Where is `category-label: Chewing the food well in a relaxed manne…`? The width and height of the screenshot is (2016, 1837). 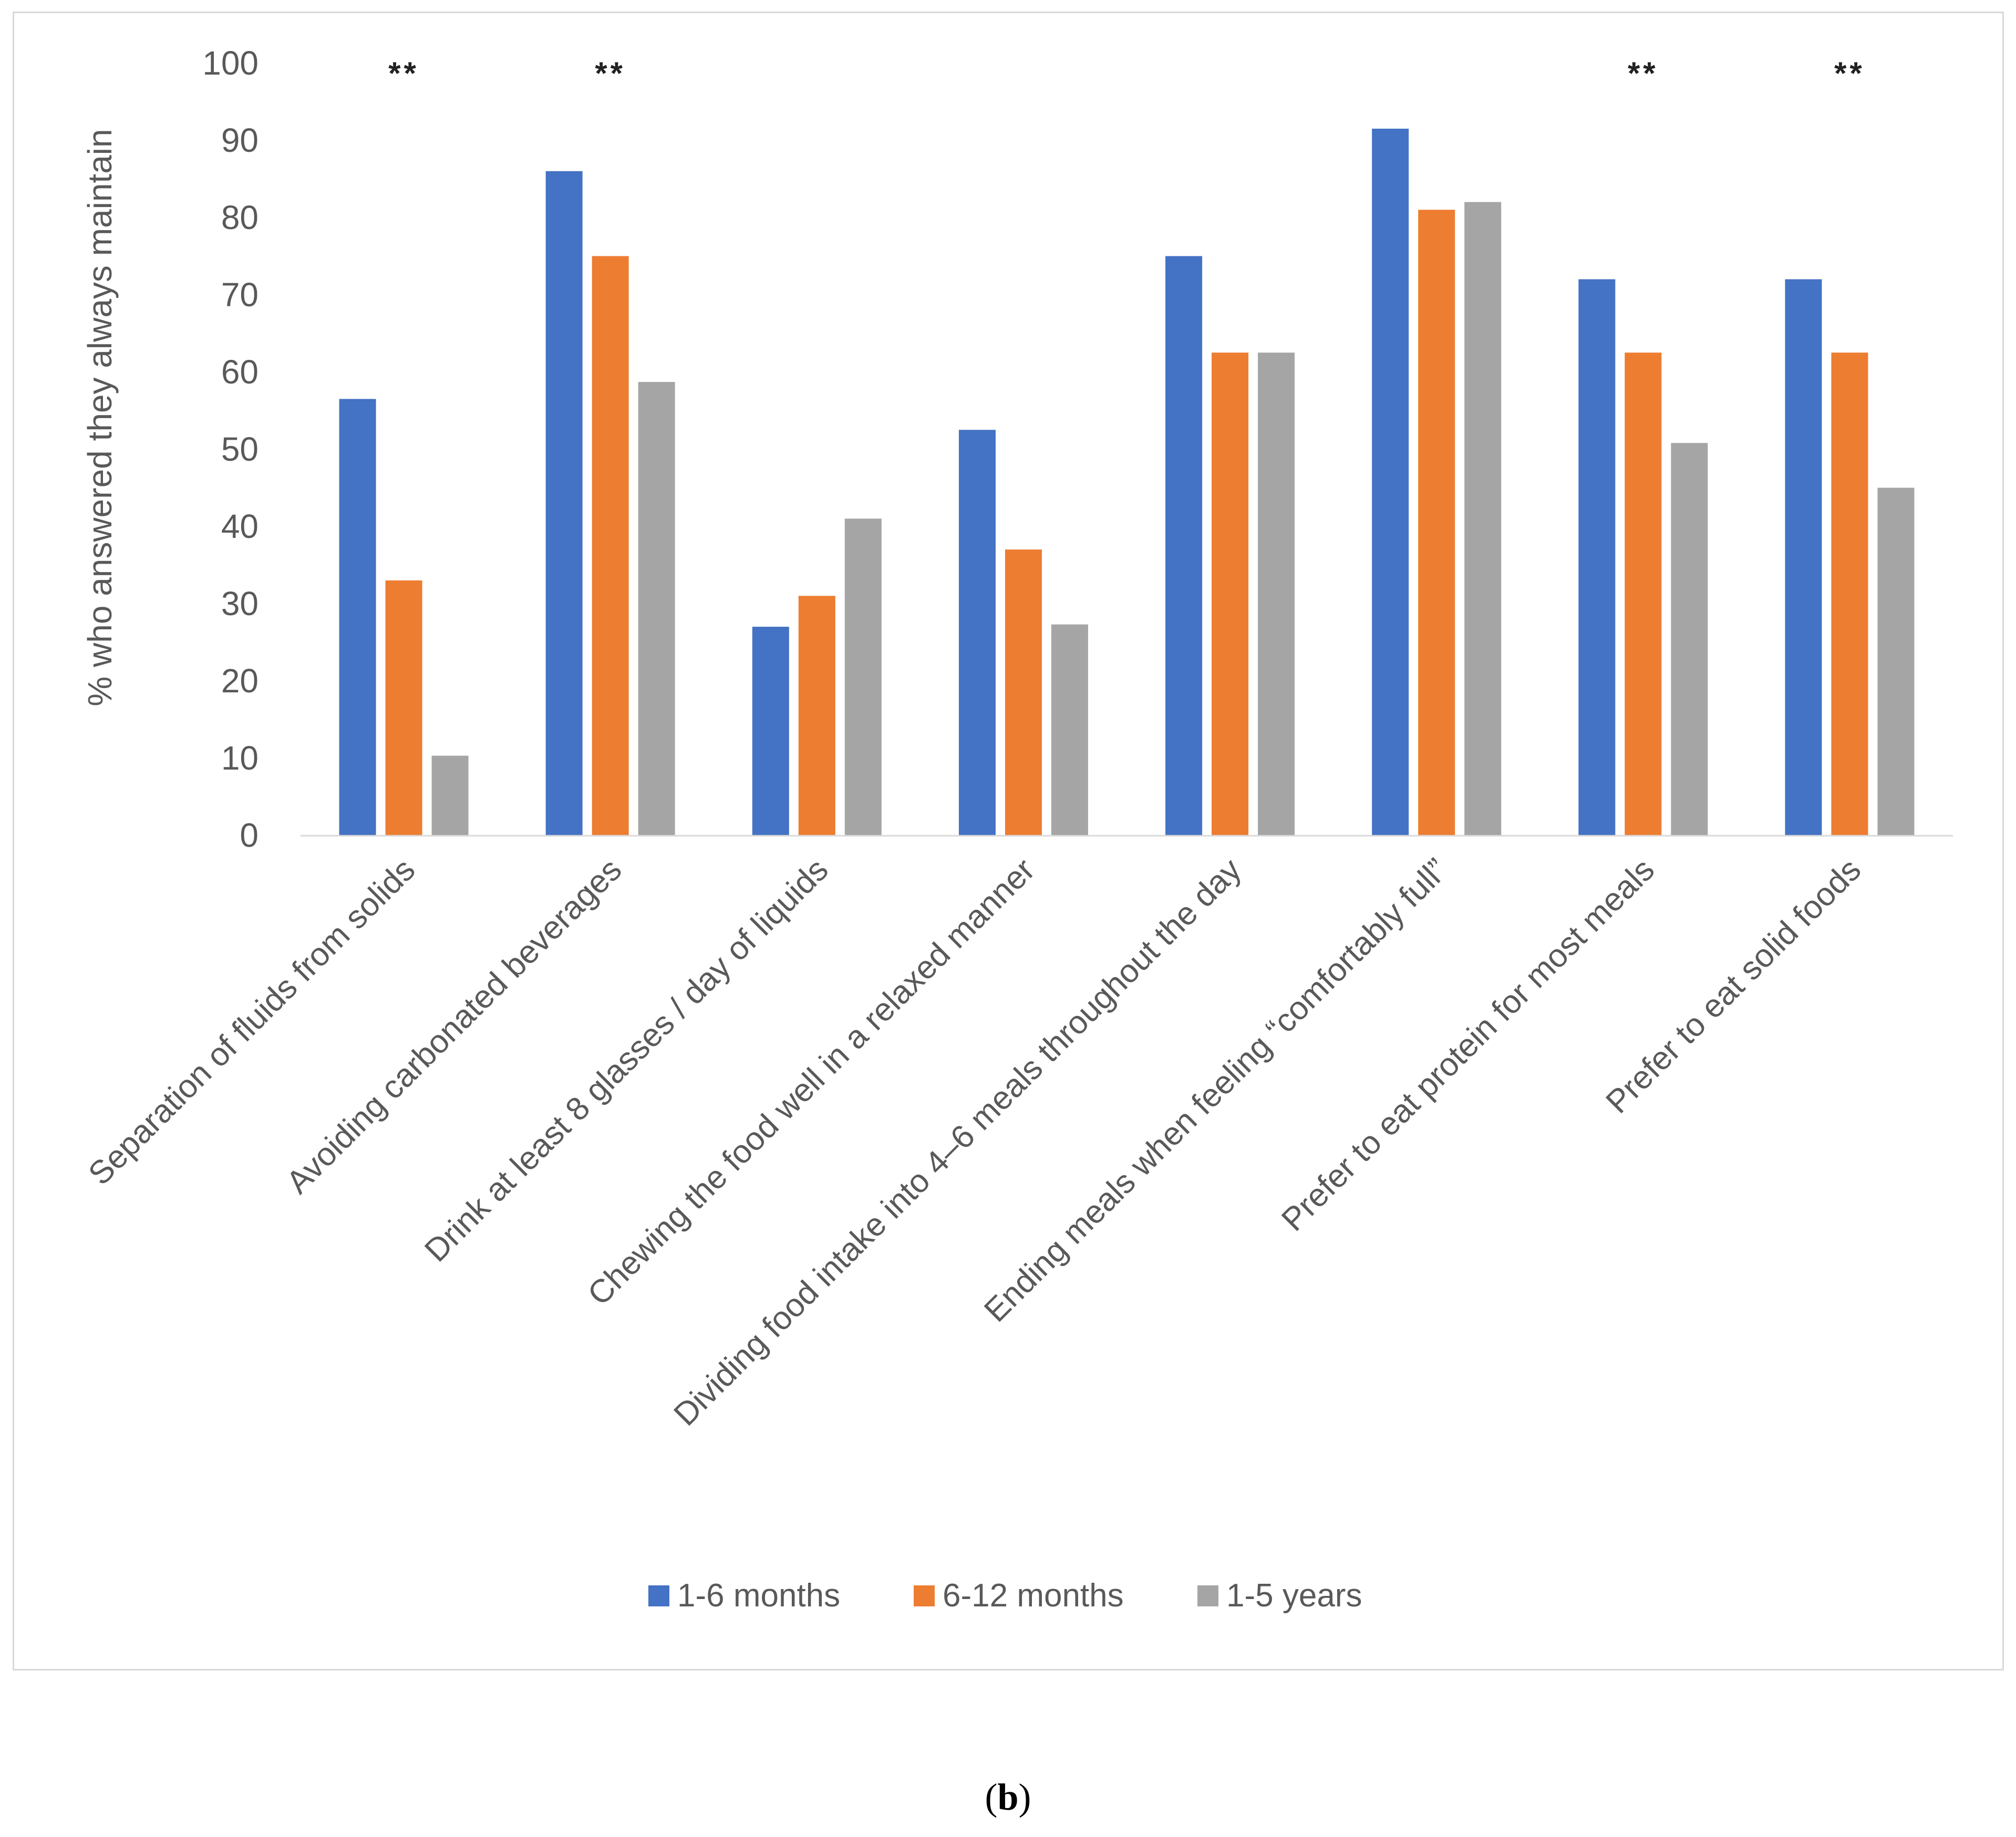 category-label: Chewing the food well in a relaxed manne… is located at coordinates (811, 1082).